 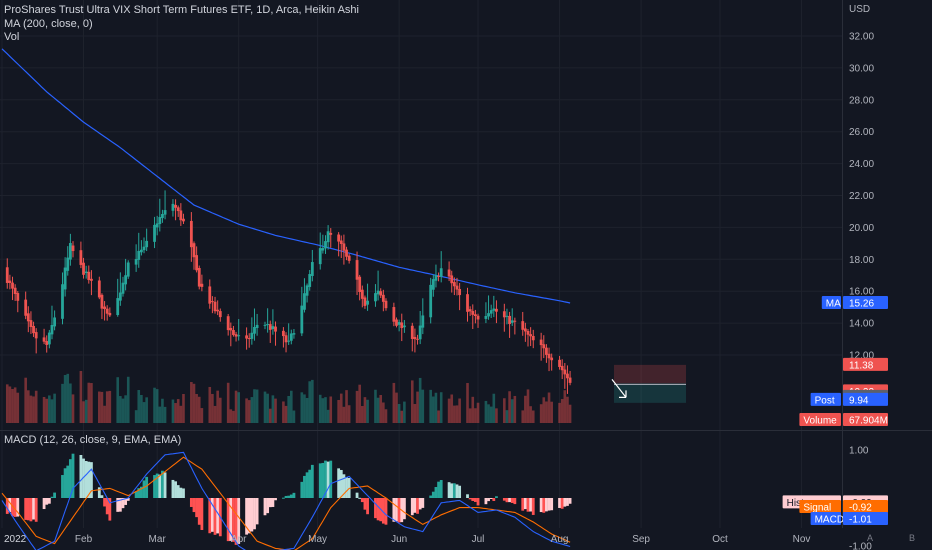 I want to click on vol-legend: Vol, so click(x=12, y=37).